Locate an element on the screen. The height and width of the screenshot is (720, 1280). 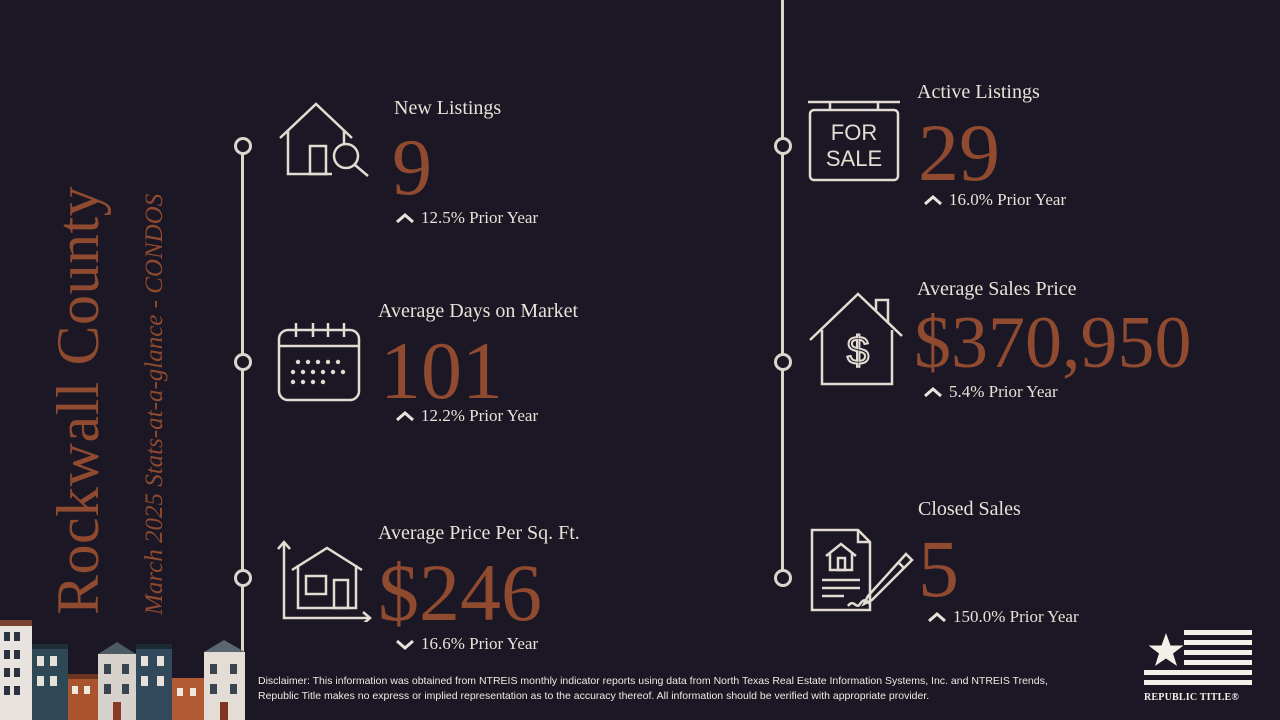
closed-sales-change: 150.0% Prior Year is located at coordinates (1003, 617).